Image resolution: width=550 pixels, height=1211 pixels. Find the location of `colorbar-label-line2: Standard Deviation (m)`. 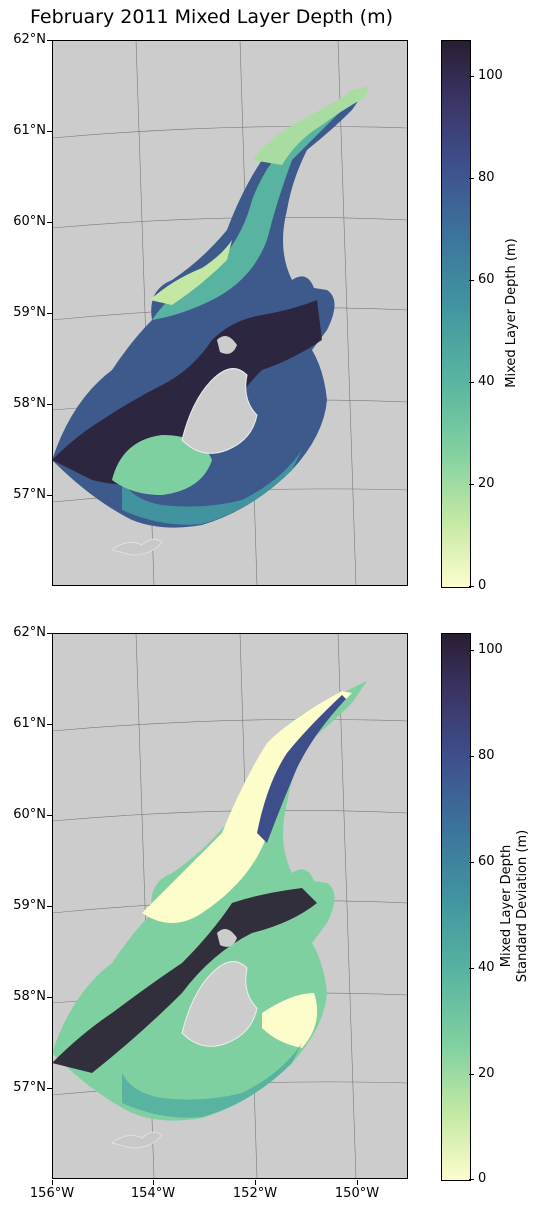

colorbar-label-line2: Standard Deviation (m) is located at coordinates (522, 906).